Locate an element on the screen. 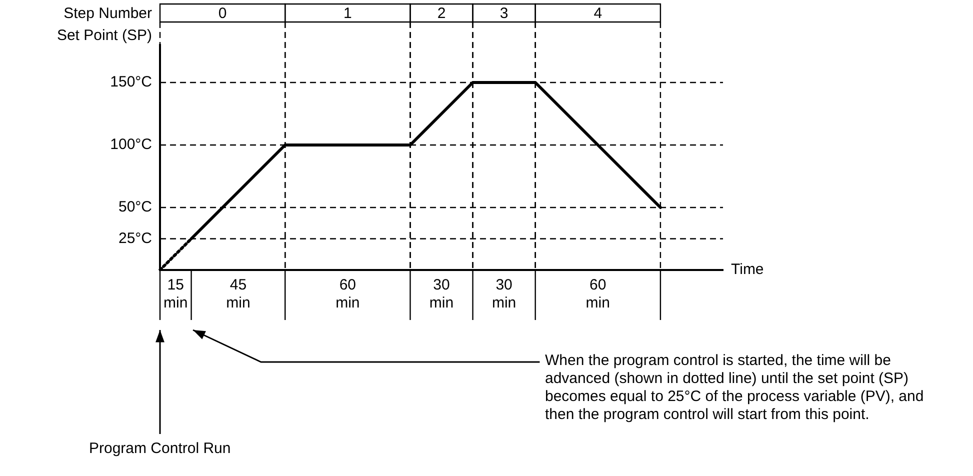 The height and width of the screenshot is (476, 973). y-tick-label: 100°C is located at coordinates (131, 145).